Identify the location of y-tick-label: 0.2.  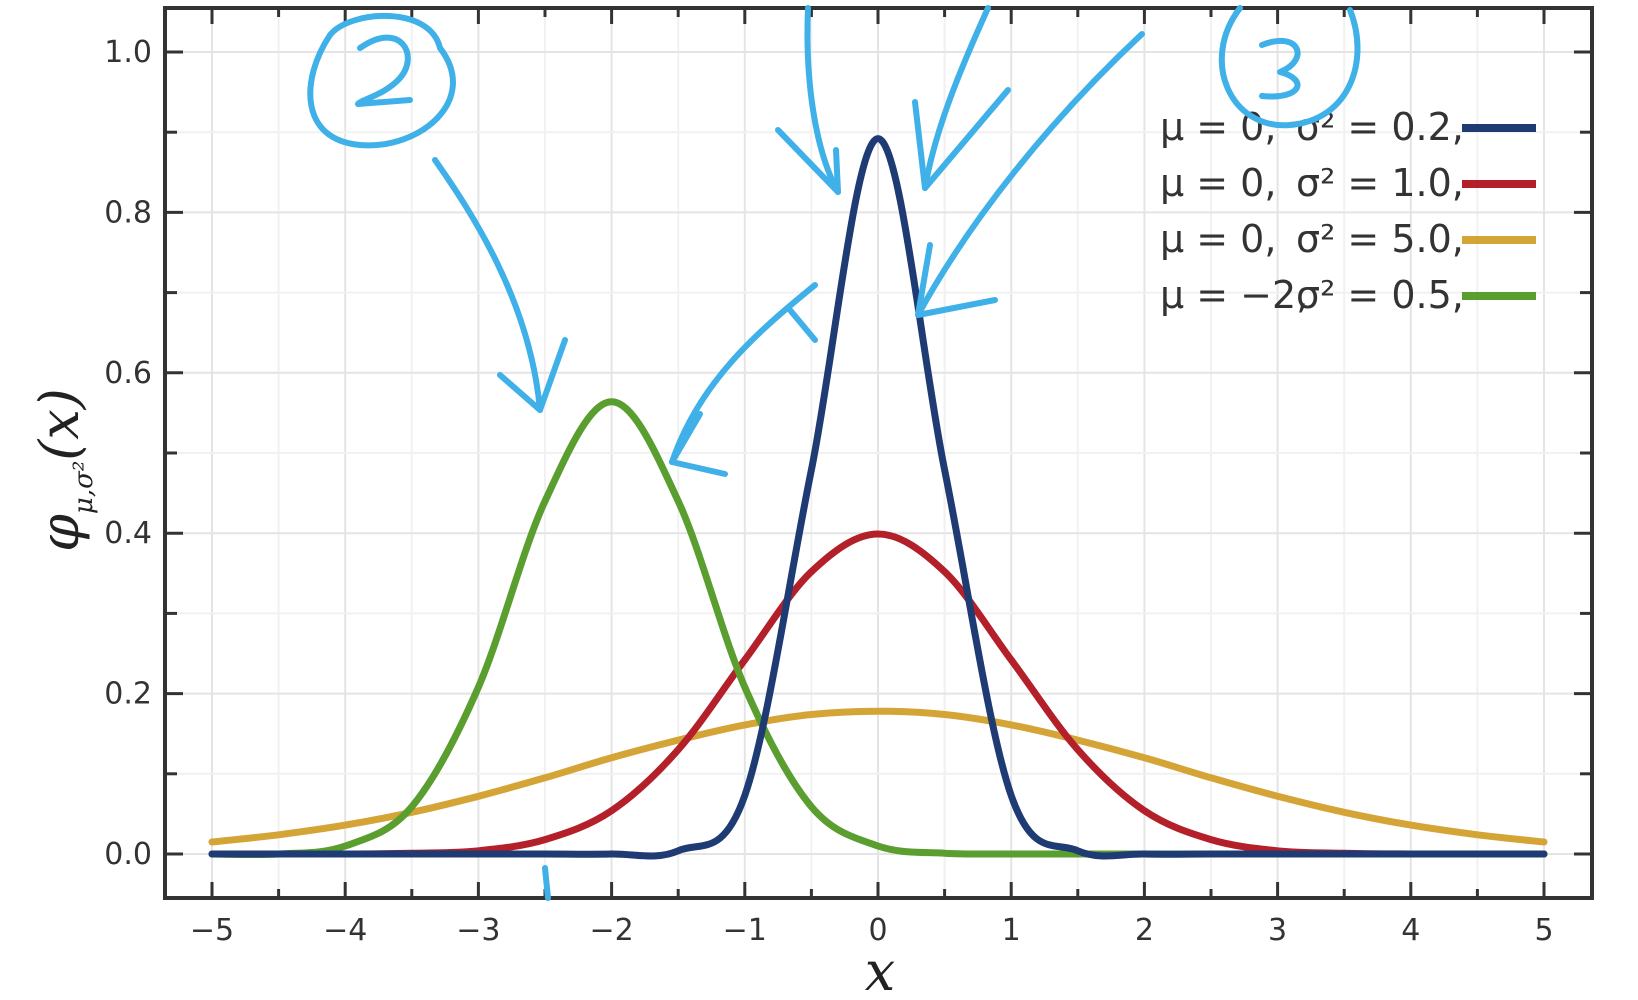
(128, 694).